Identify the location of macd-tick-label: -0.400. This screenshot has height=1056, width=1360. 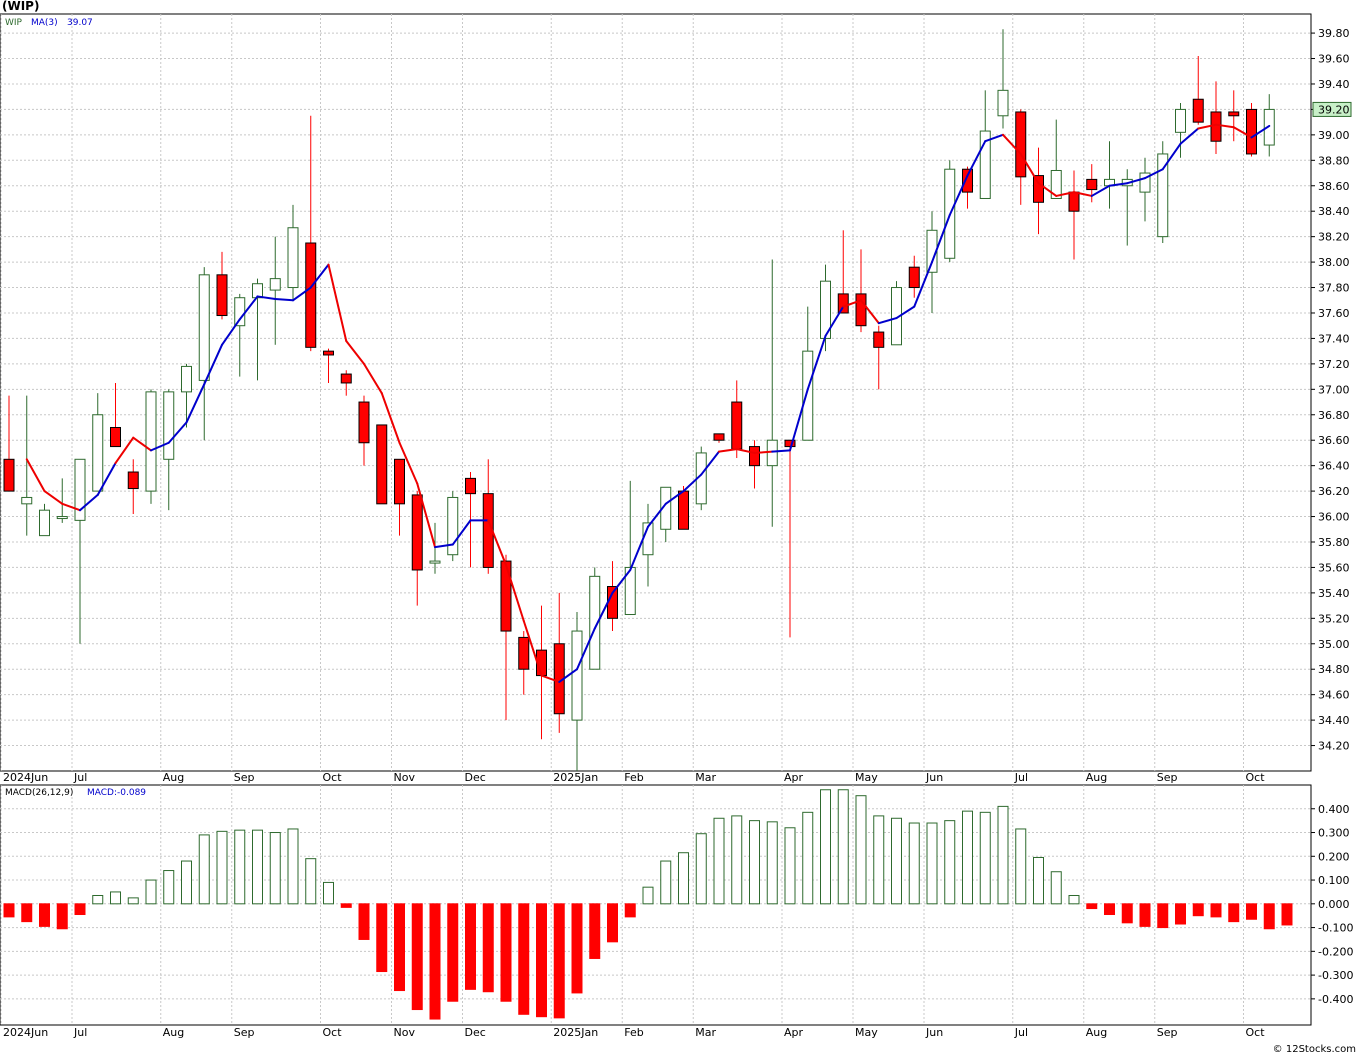
(1335, 999).